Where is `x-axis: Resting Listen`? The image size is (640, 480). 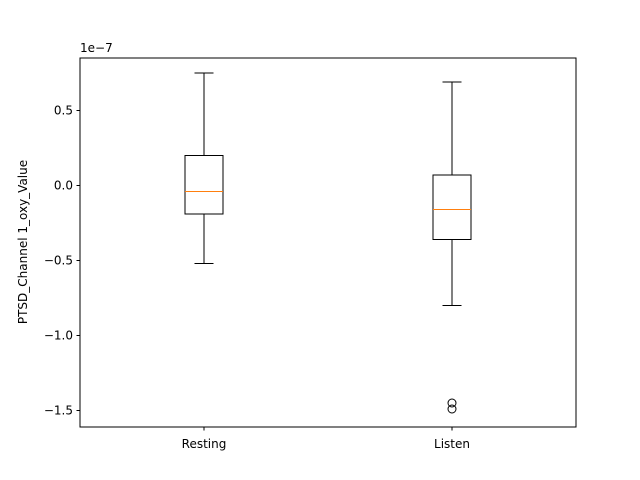
x-axis: Resting Listen is located at coordinates (326, 439).